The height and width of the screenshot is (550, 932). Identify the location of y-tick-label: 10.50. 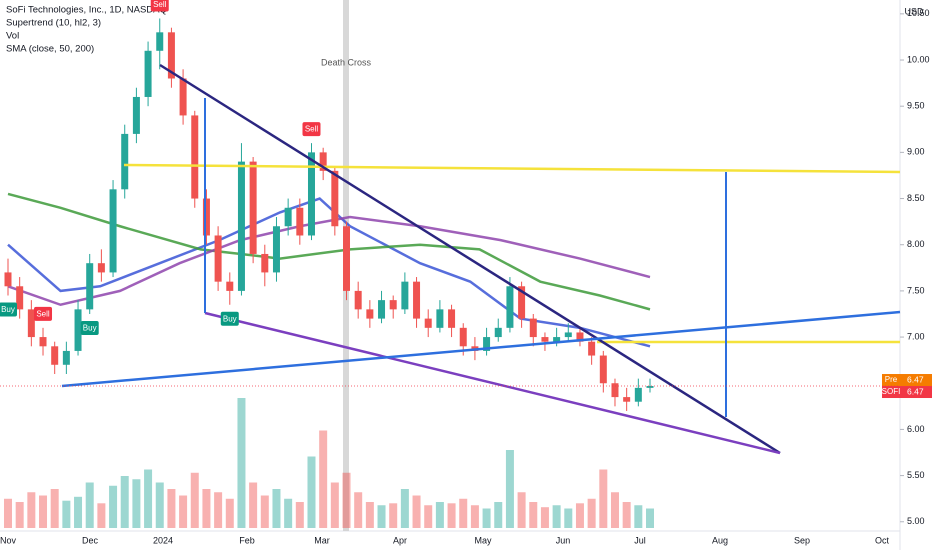
(918, 13).